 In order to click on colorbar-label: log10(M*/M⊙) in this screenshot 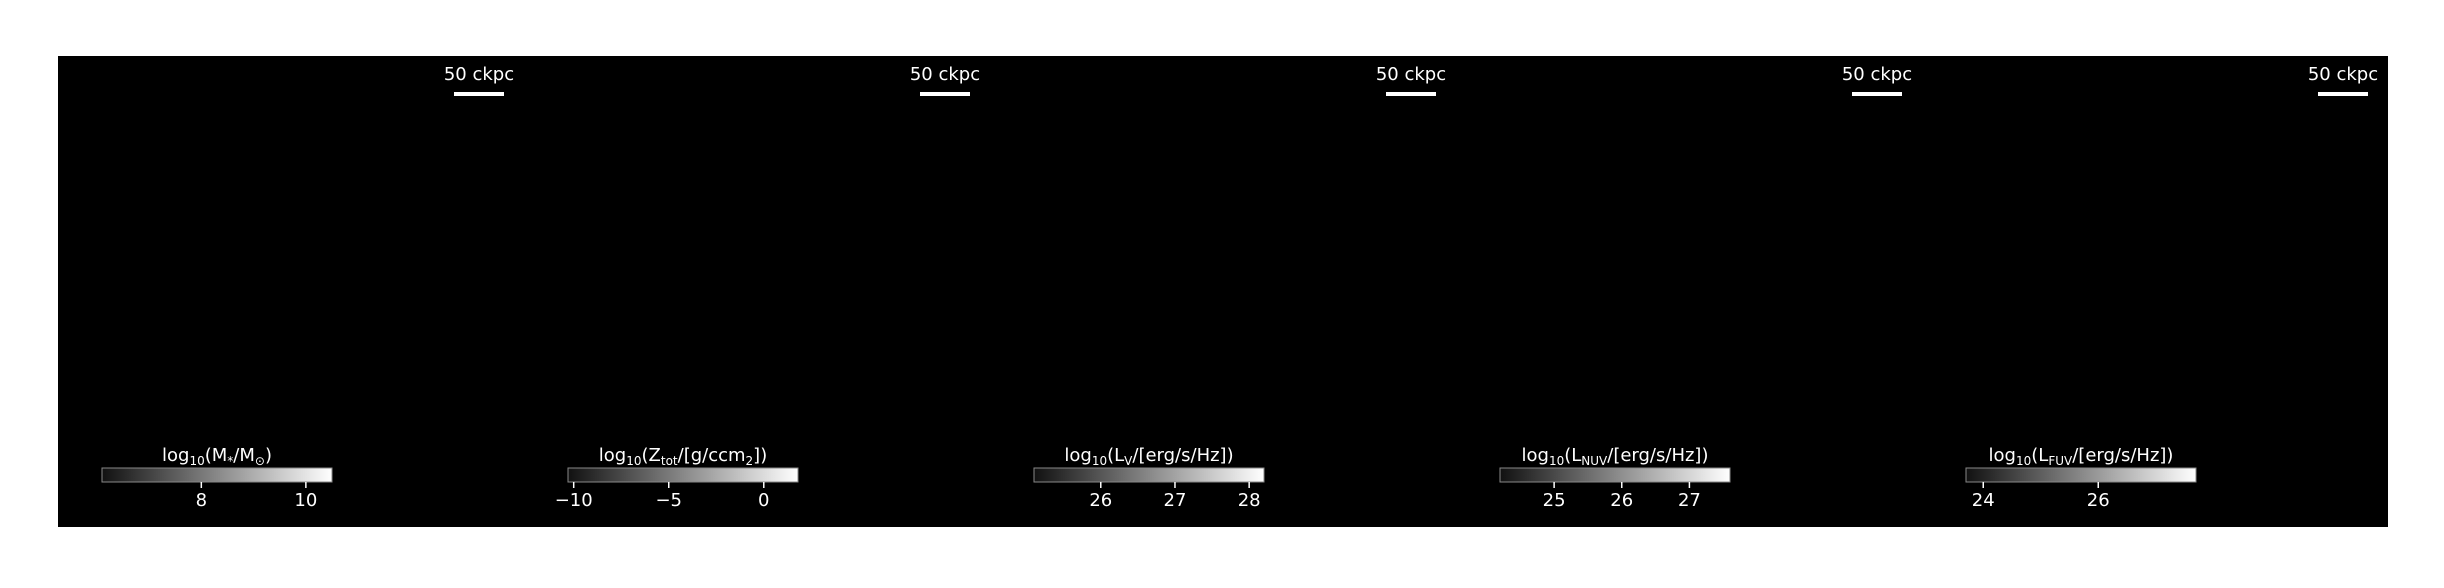, I will do `click(217, 456)`.